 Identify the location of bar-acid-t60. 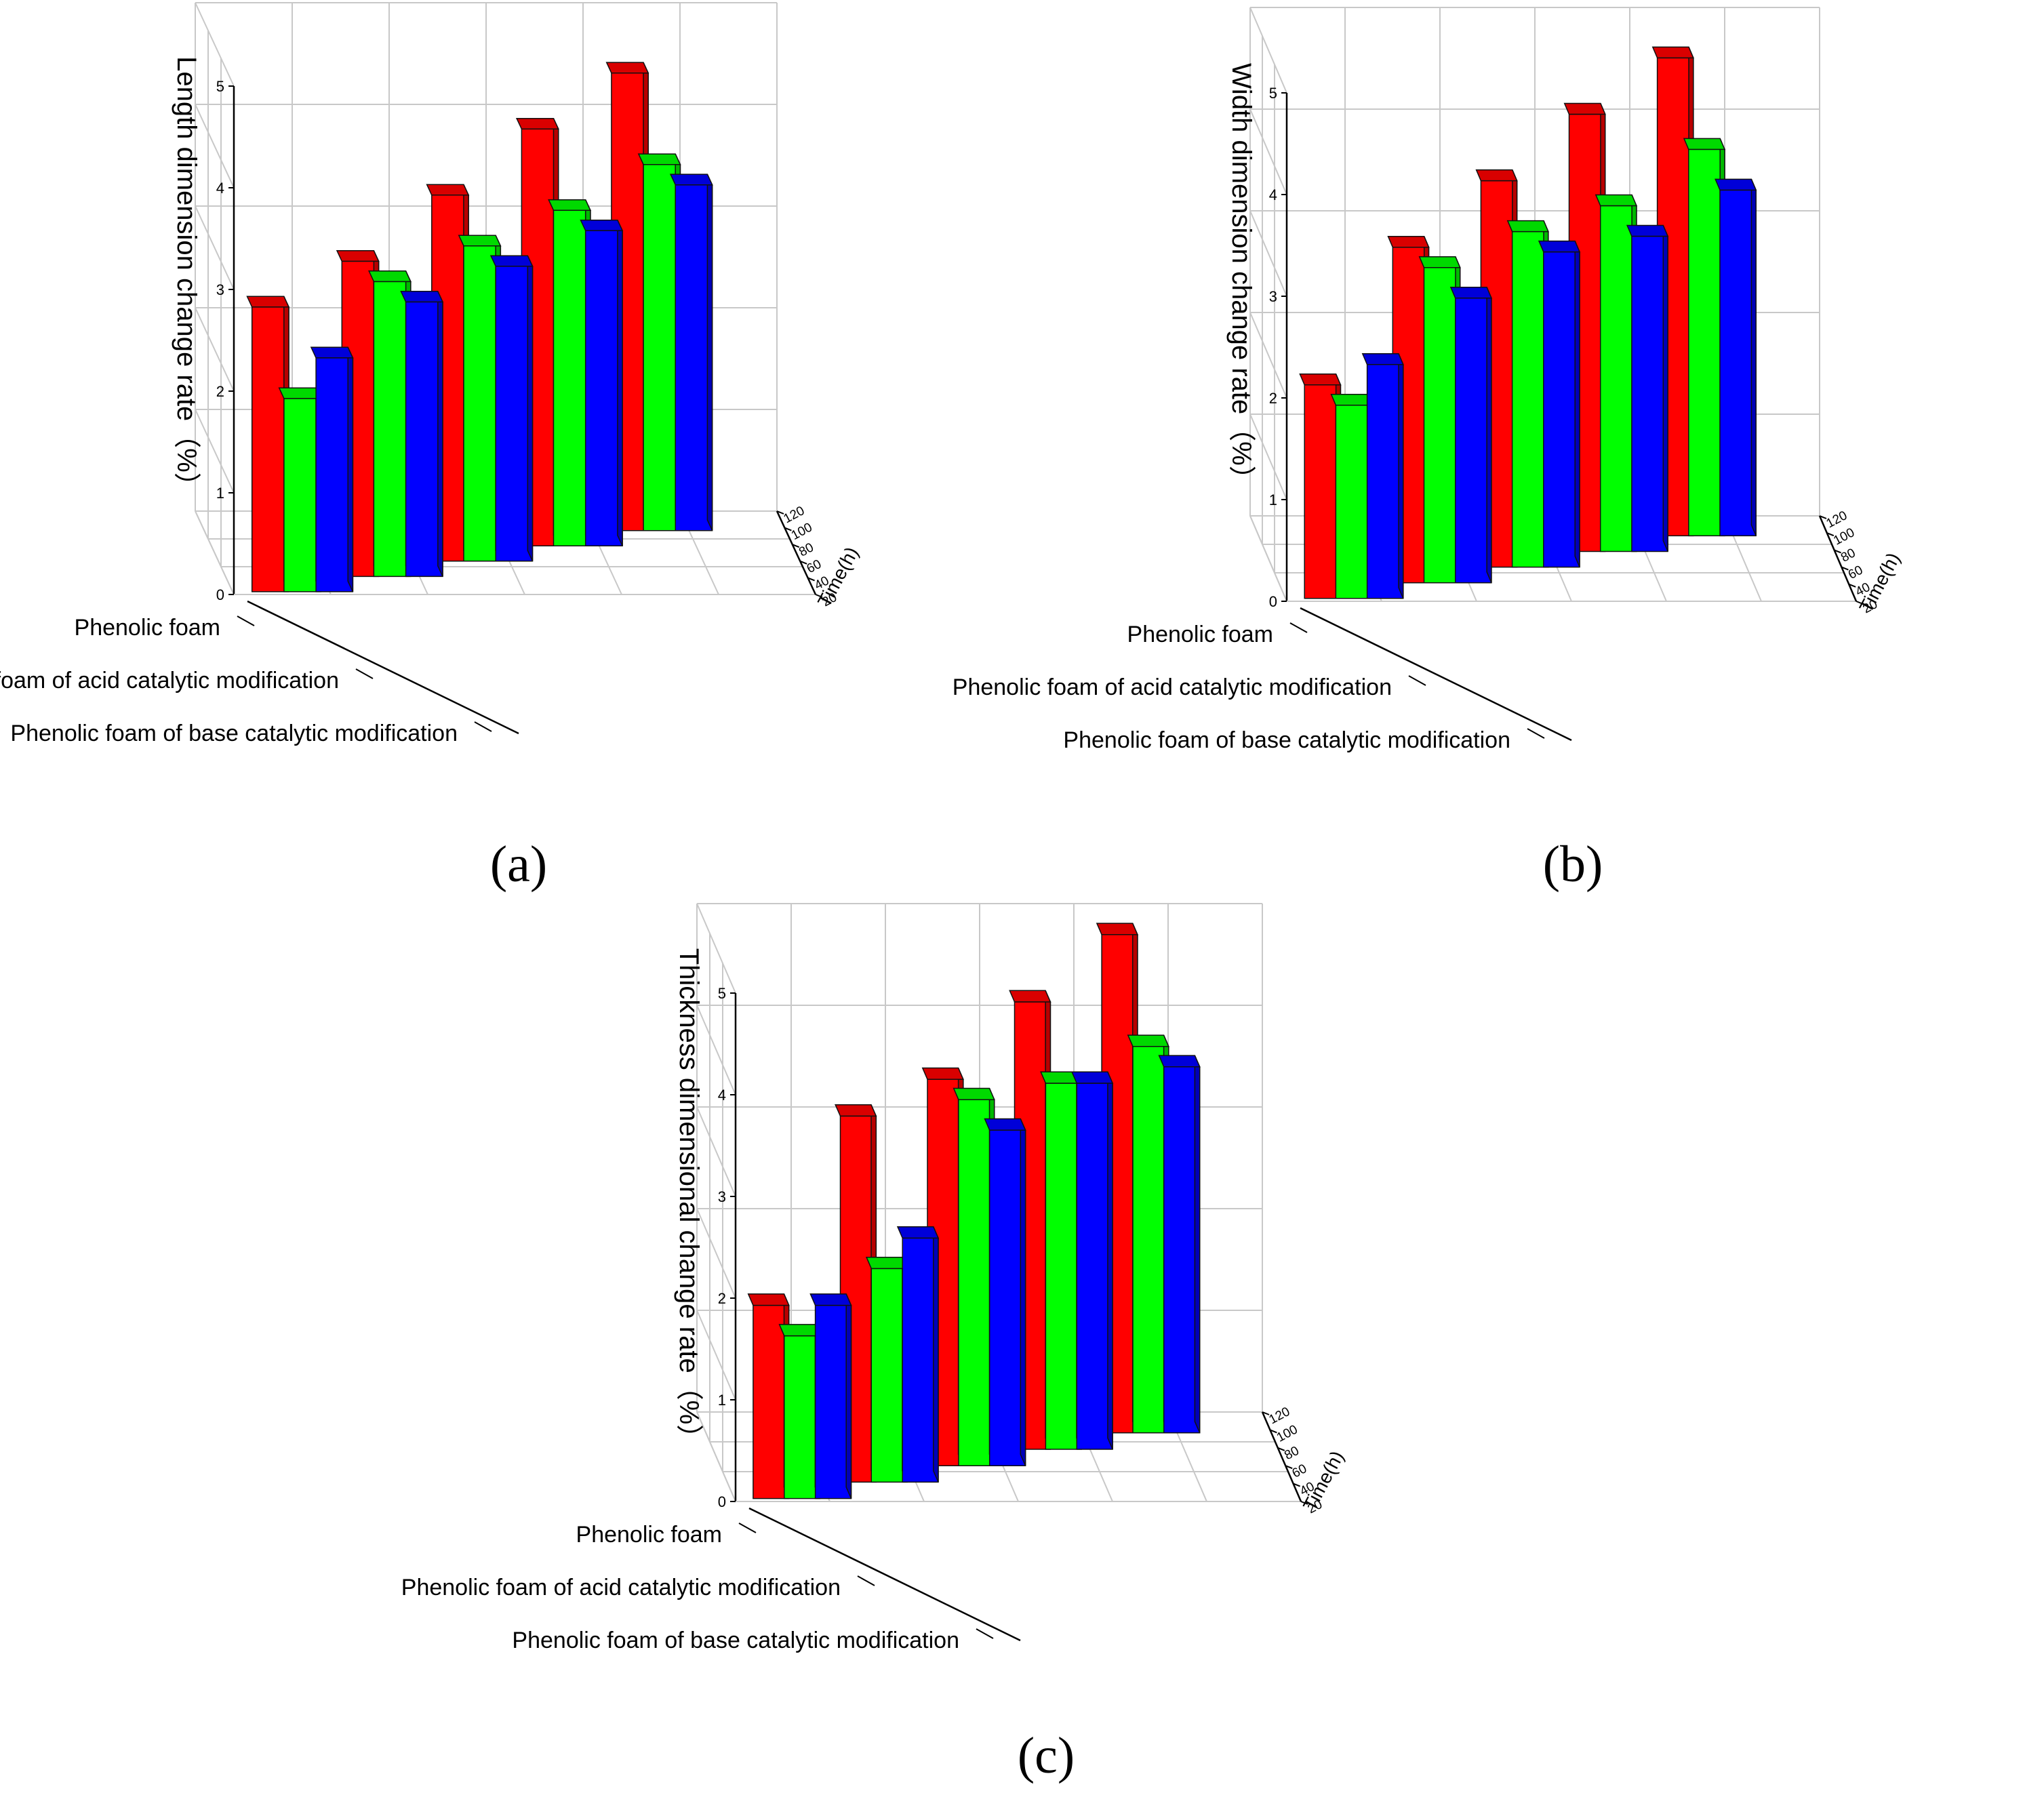
(974, 1276).